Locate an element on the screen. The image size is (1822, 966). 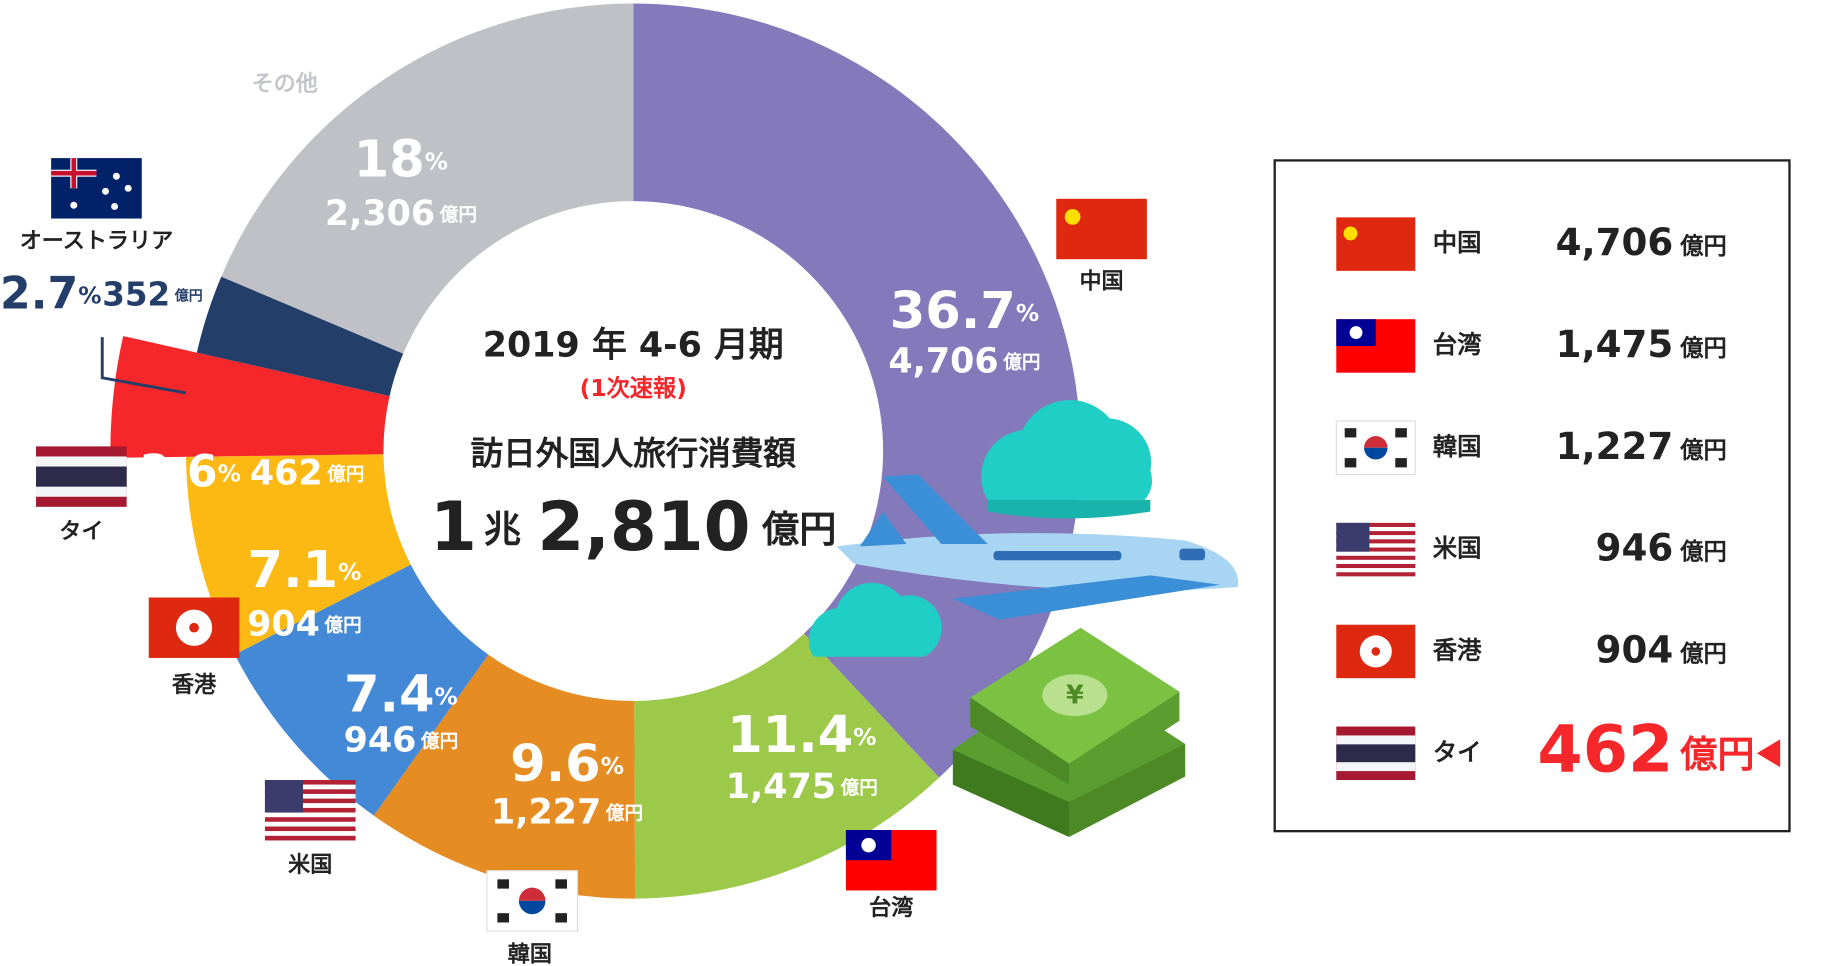
legend-amount: 4,706 is located at coordinates (1615, 242).